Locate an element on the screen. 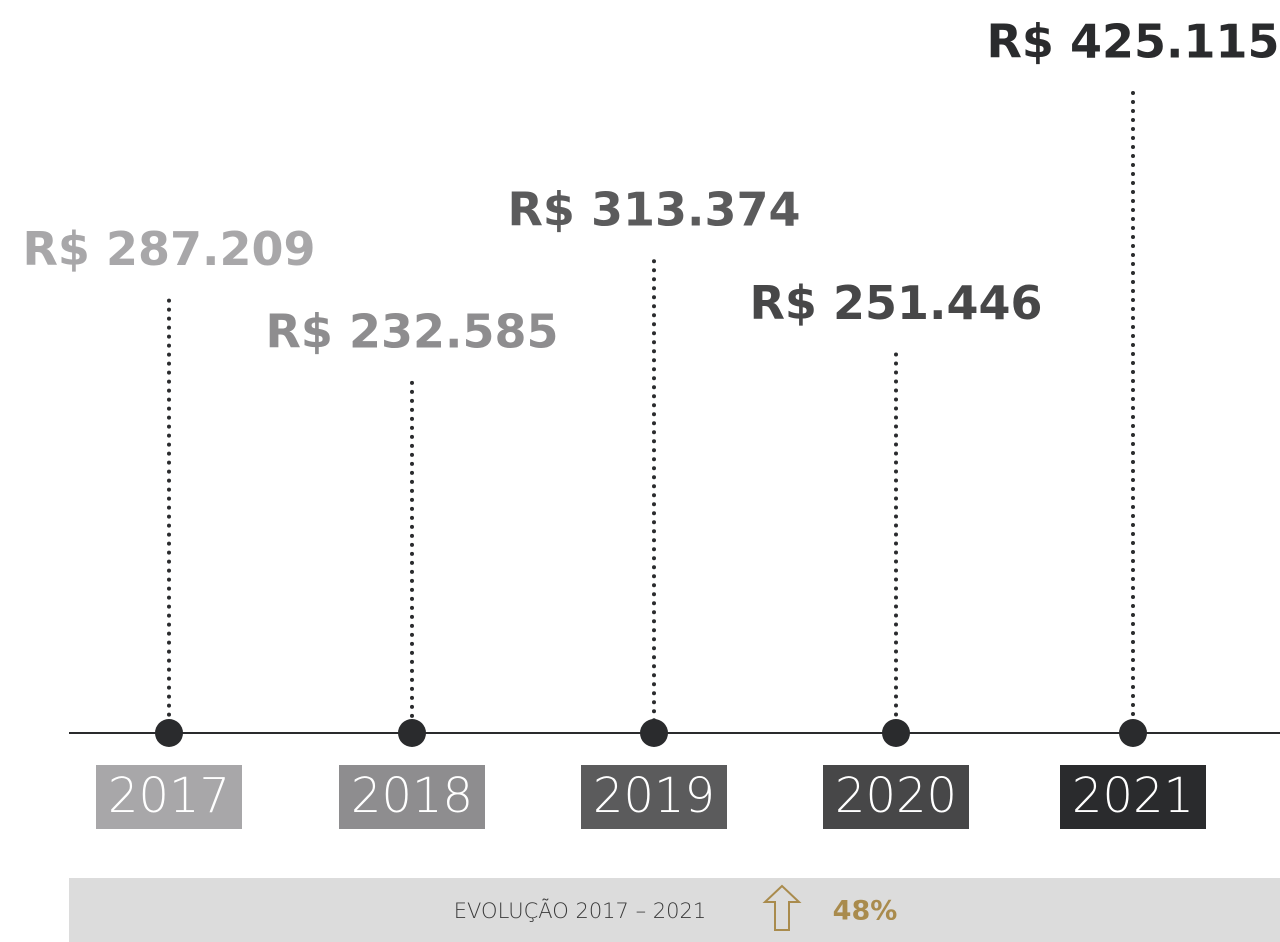 This screenshot has height=942, width=1280. footer-text: EVOLUÇÃO 2017 – 2021 is located at coordinates (580, 910).